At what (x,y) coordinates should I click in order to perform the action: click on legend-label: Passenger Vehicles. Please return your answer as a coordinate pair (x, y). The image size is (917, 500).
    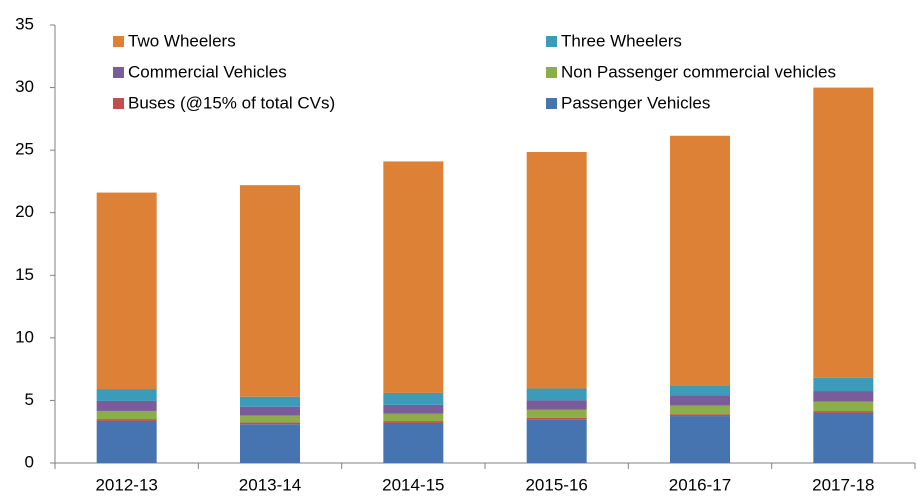
    Looking at the image, I should click on (635, 102).